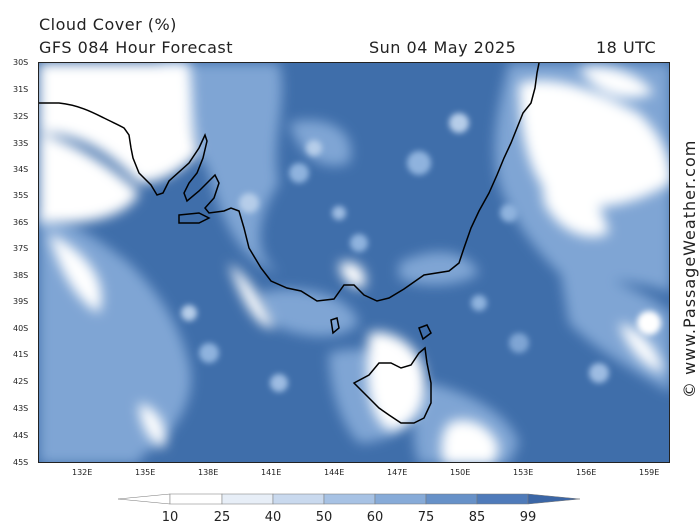  I want to click on lat-label: 37S, so click(21, 248).